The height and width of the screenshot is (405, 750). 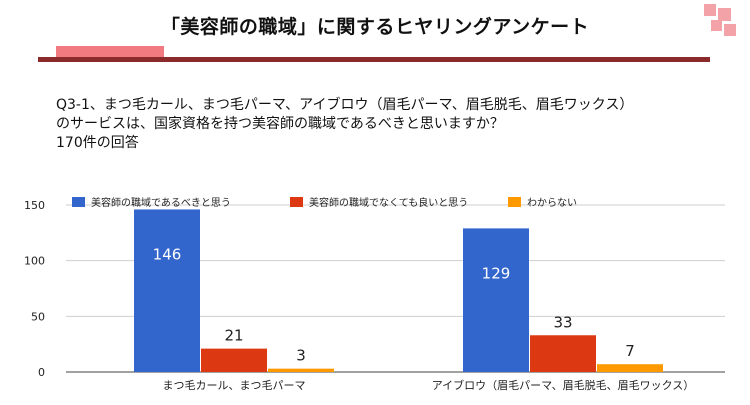 I want to click on legend-label: 美容師の職域でなくても良いと思う, so click(x=388, y=202).